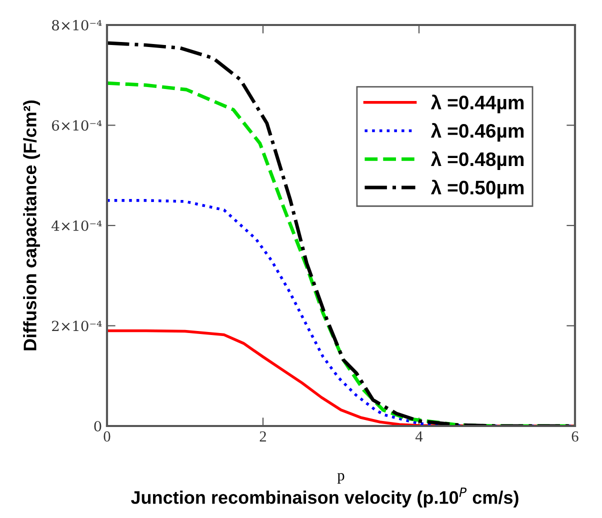 Image resolution: width=602 pixels, height=518 pixels. I want to click on x-tick-label: 6, so click(575, 436).